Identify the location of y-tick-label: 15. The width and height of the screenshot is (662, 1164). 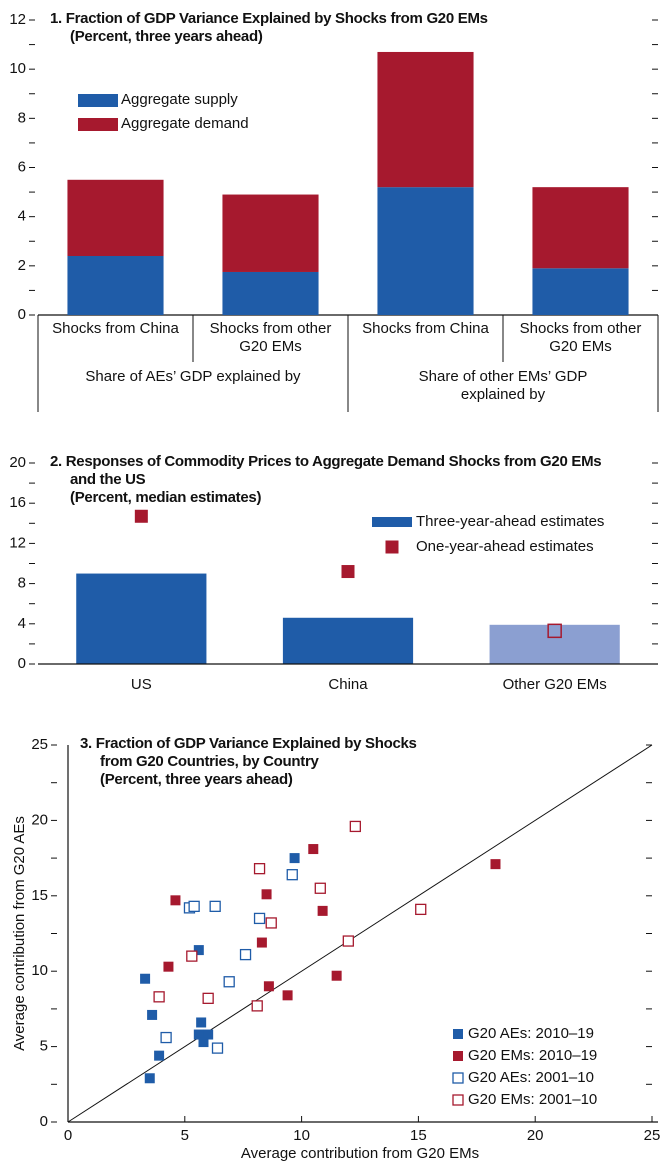
(39, 895).